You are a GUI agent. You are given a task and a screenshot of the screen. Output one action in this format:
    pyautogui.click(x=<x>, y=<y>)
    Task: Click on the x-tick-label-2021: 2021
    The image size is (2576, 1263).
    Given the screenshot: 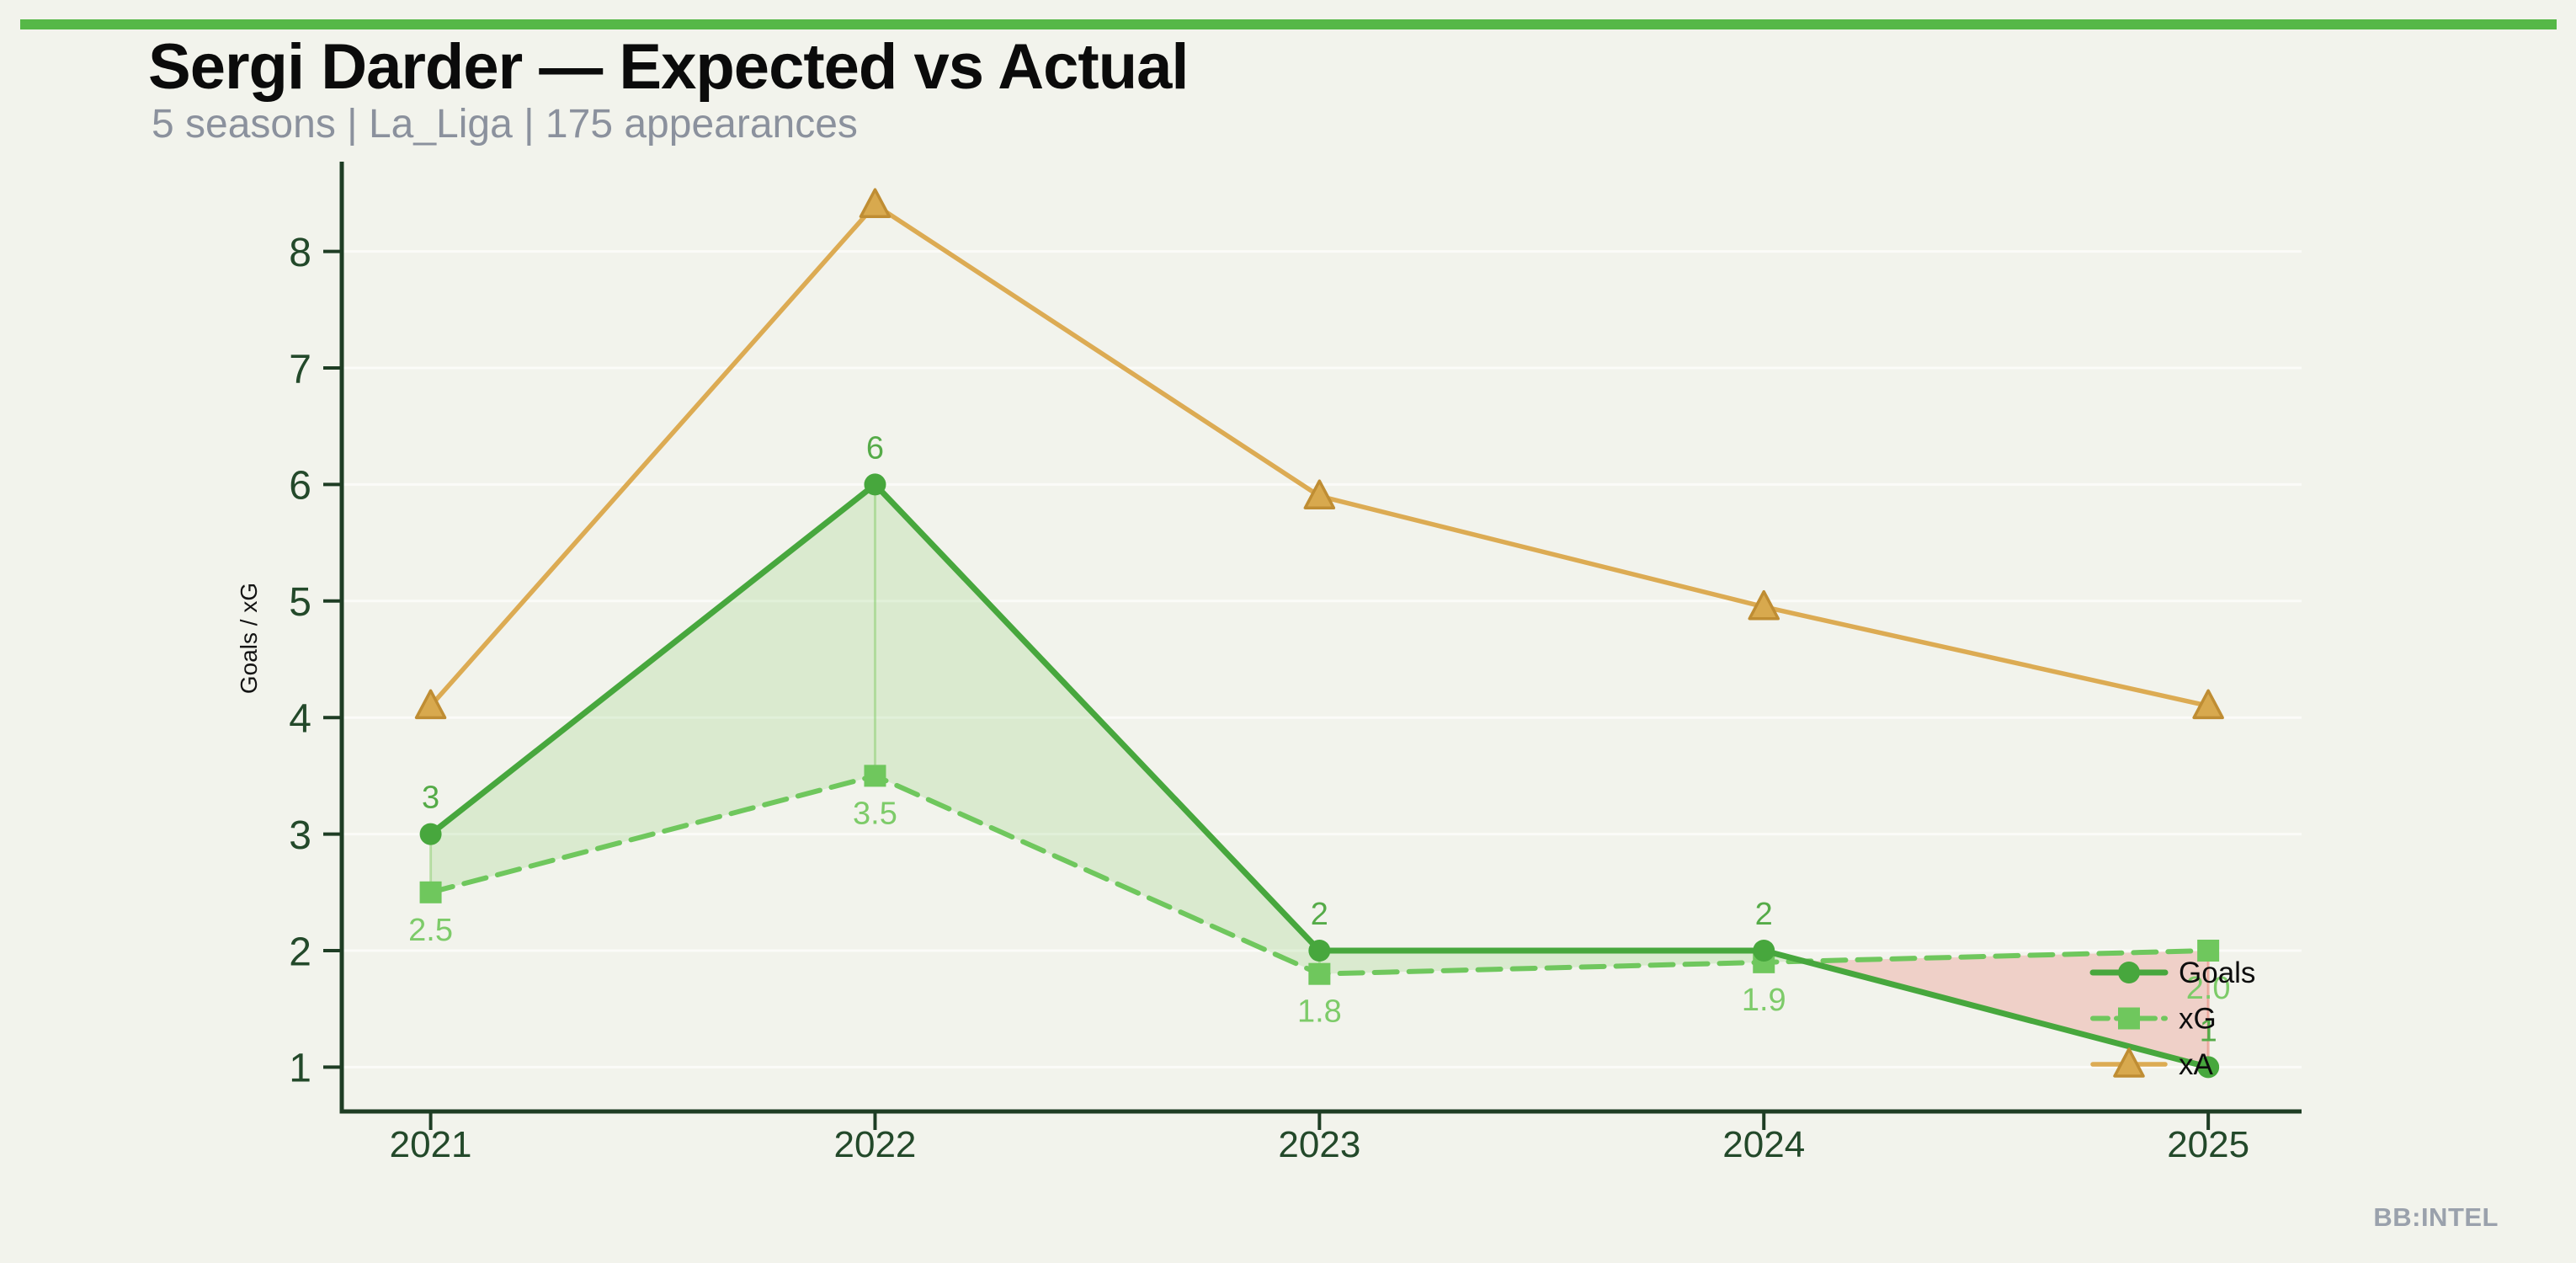 What is the action you would take?
    pyautogui.click(x=431, y=1144)
    